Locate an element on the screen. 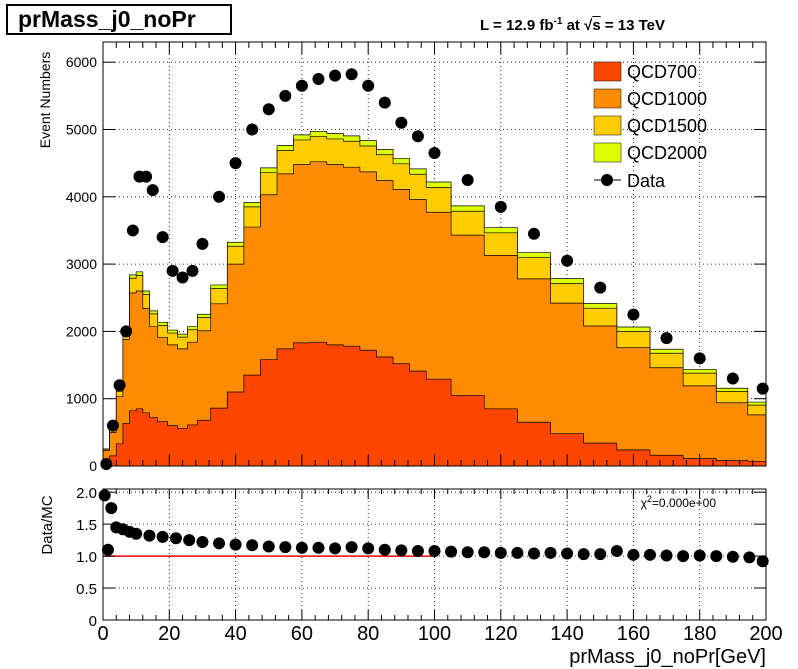  chi2-symbol: χ is located at coordinates (644, 503).